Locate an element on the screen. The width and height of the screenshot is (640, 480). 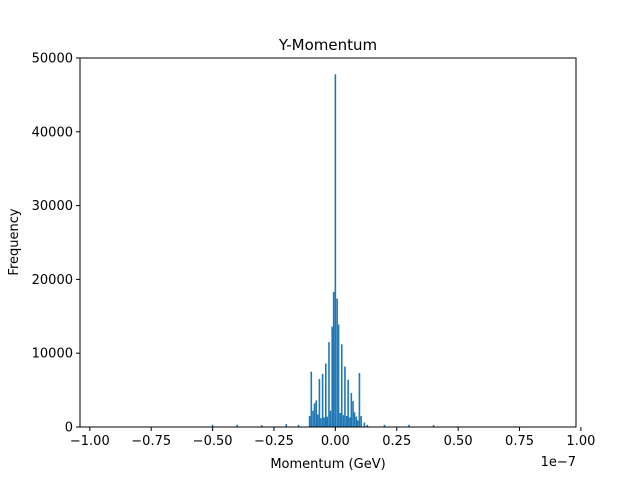
y-tick-label: 0 is located at coordinates (69, 428).